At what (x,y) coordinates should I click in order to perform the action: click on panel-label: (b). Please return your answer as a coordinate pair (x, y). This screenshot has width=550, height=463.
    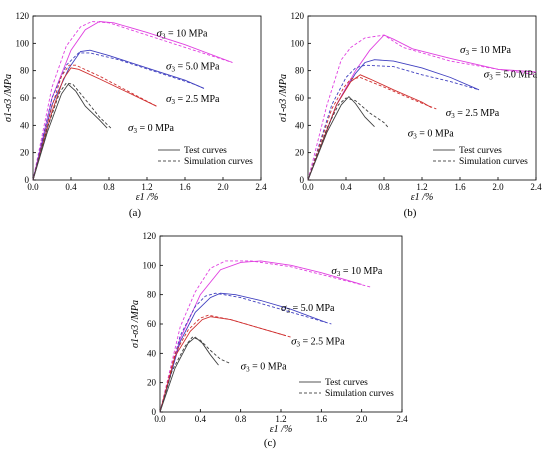
    Looking at the image, I should click on (410, 213).